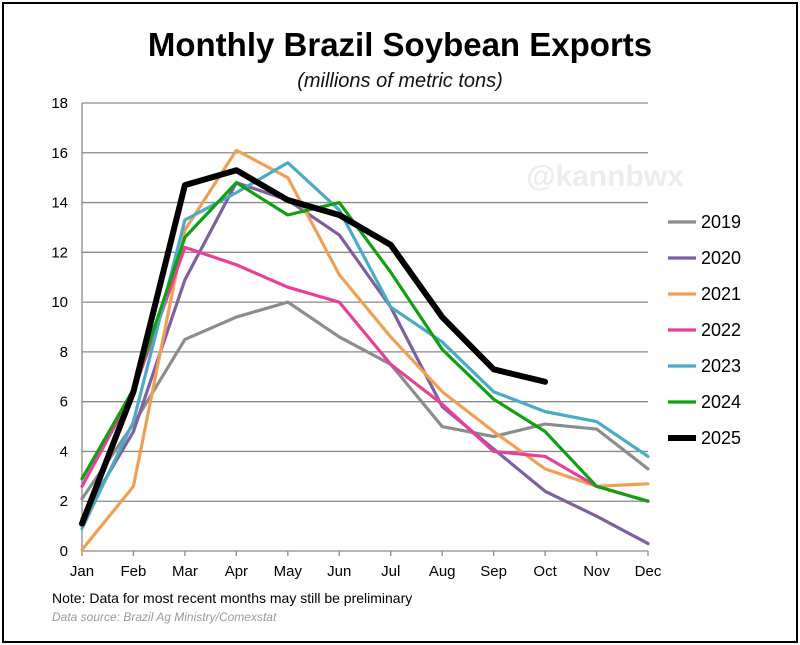 Image resolution: width=800 pixels, height=645 pixels. Describe the element at coordinates (59, 252) in the screenshot. I see `y-tick-label: 12` at that location.